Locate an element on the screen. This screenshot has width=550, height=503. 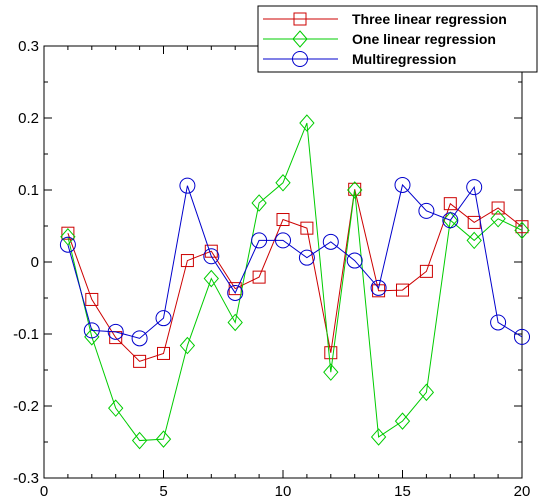
legend-item: Multiregression is located at coordinates (359, 59).